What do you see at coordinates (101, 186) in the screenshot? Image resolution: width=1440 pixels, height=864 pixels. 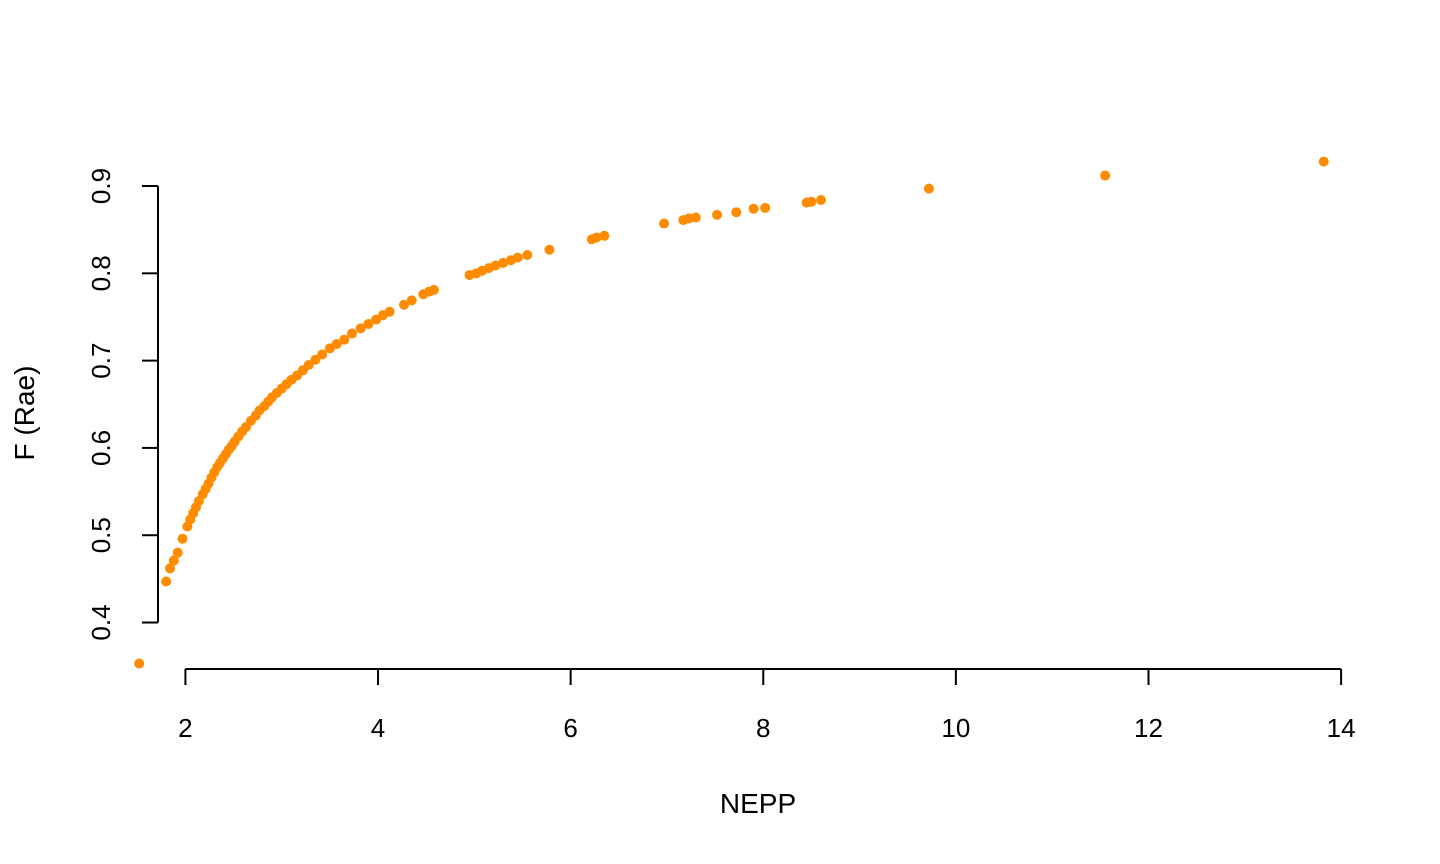 I see `y-tick-label: 0.9` at bounding box center [101, 186].